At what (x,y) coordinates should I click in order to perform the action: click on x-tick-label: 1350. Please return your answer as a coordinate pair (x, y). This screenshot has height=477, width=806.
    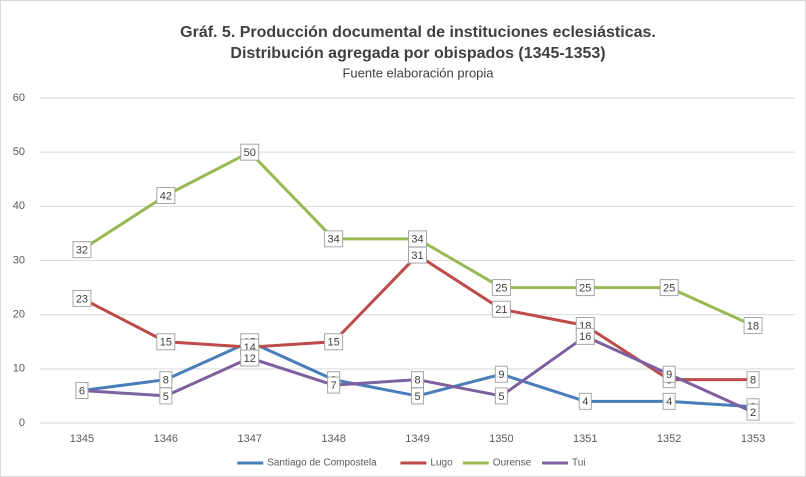
    Looking at the image, I should click on (501, 439).